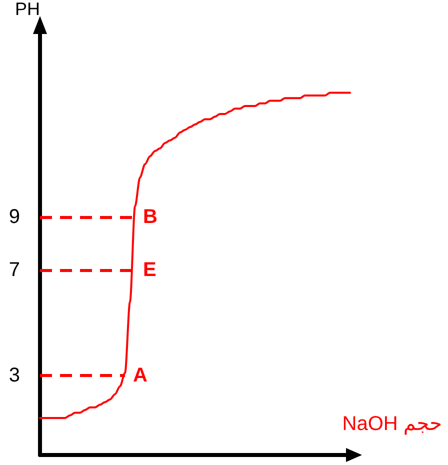 The width and height of the screenshot is (448, 465). I want to click on x-axis-title: حجم NaOH, so click(392, 424).